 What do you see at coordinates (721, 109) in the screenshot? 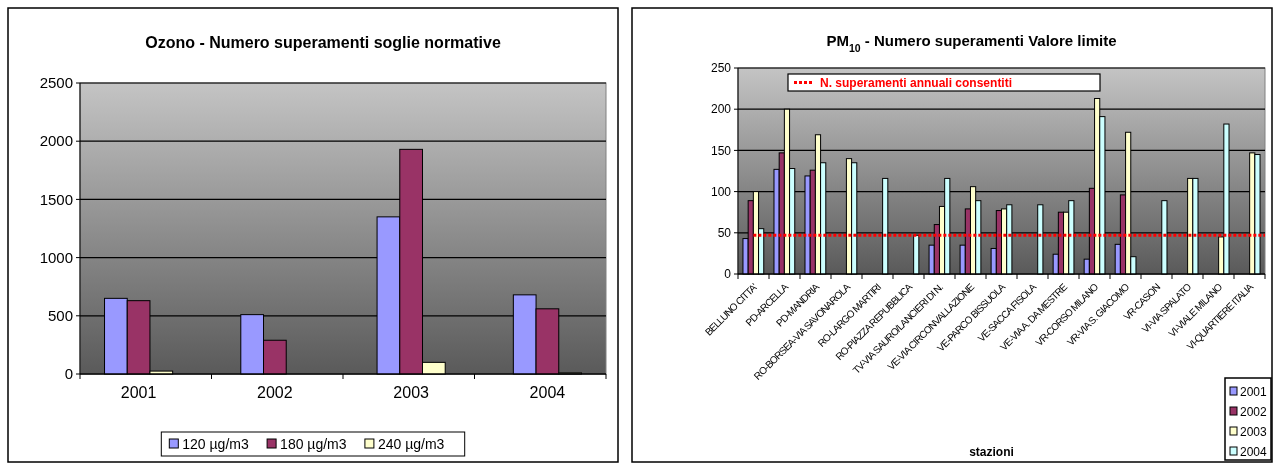
I see `y-tick-label: 200` at bounding box center [721, 109].